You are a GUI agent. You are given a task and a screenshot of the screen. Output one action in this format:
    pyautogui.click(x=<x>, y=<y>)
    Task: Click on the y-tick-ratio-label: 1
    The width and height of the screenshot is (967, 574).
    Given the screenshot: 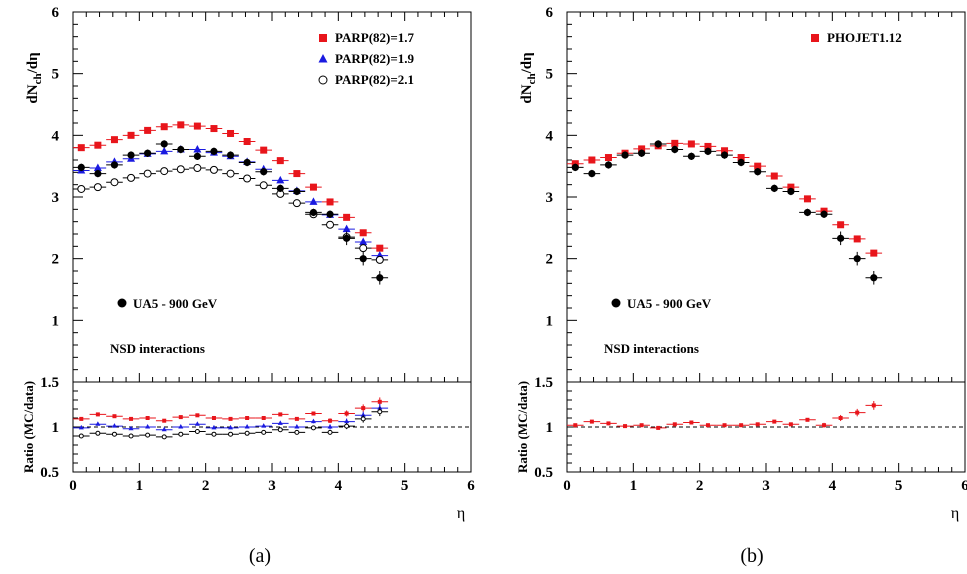 What is the action you would take?
    pyautogui.click(x=550, y=428)
    